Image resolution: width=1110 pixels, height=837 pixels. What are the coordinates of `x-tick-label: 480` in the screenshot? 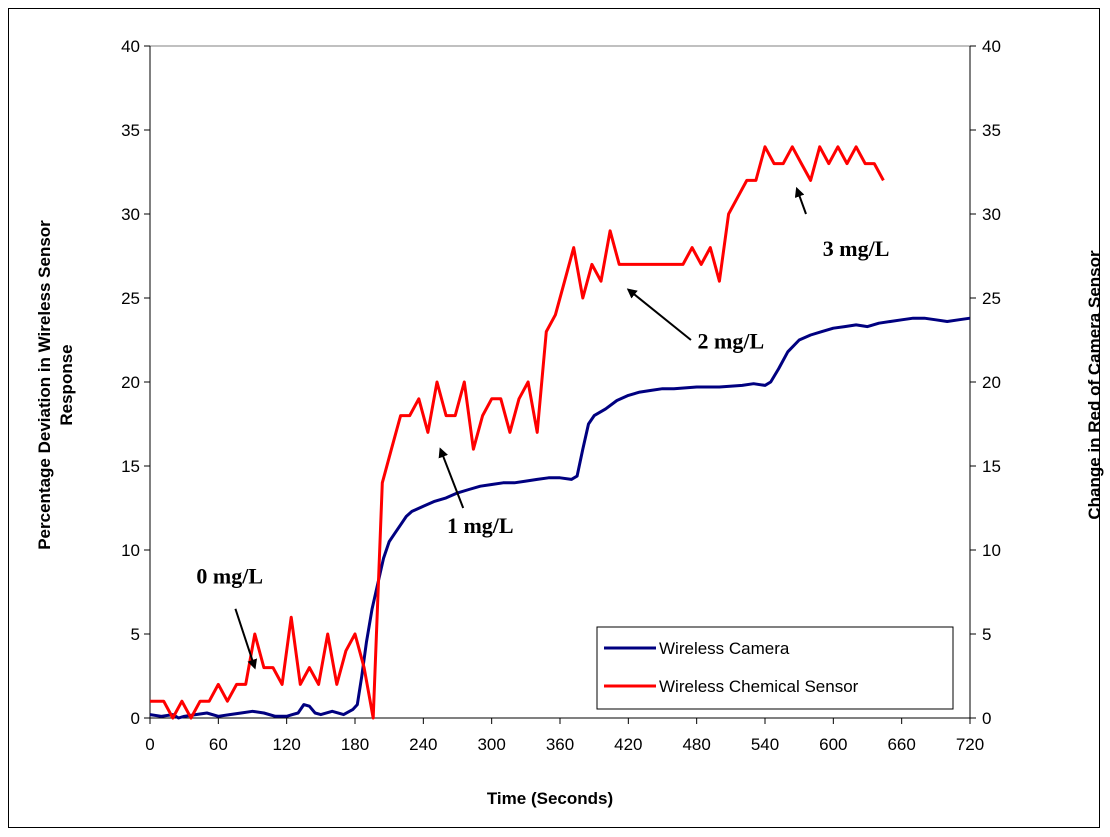 It's located at (696, 744).